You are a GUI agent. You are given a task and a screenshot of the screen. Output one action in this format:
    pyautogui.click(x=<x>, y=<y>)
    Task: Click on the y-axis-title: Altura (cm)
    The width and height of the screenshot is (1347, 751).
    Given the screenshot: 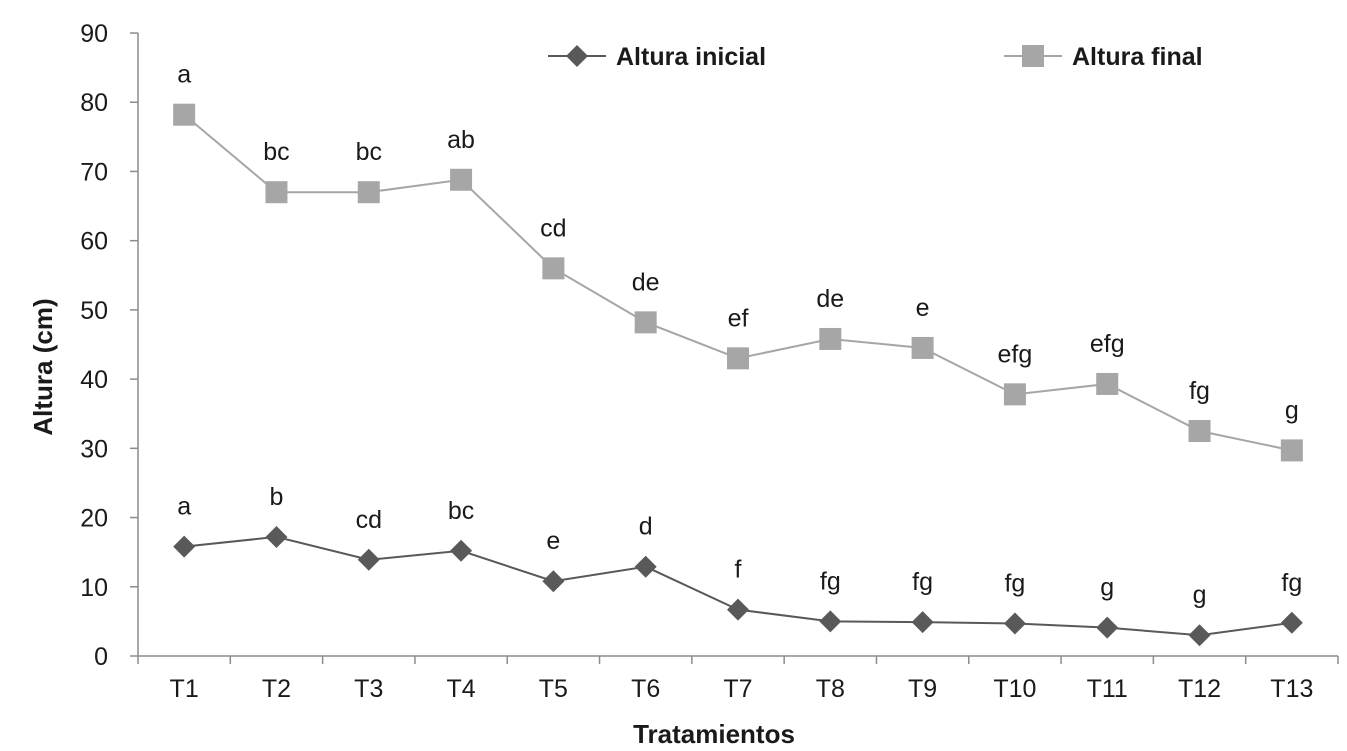 What is the action you would take?
    pyautogui.click(x=43, y=366)
    